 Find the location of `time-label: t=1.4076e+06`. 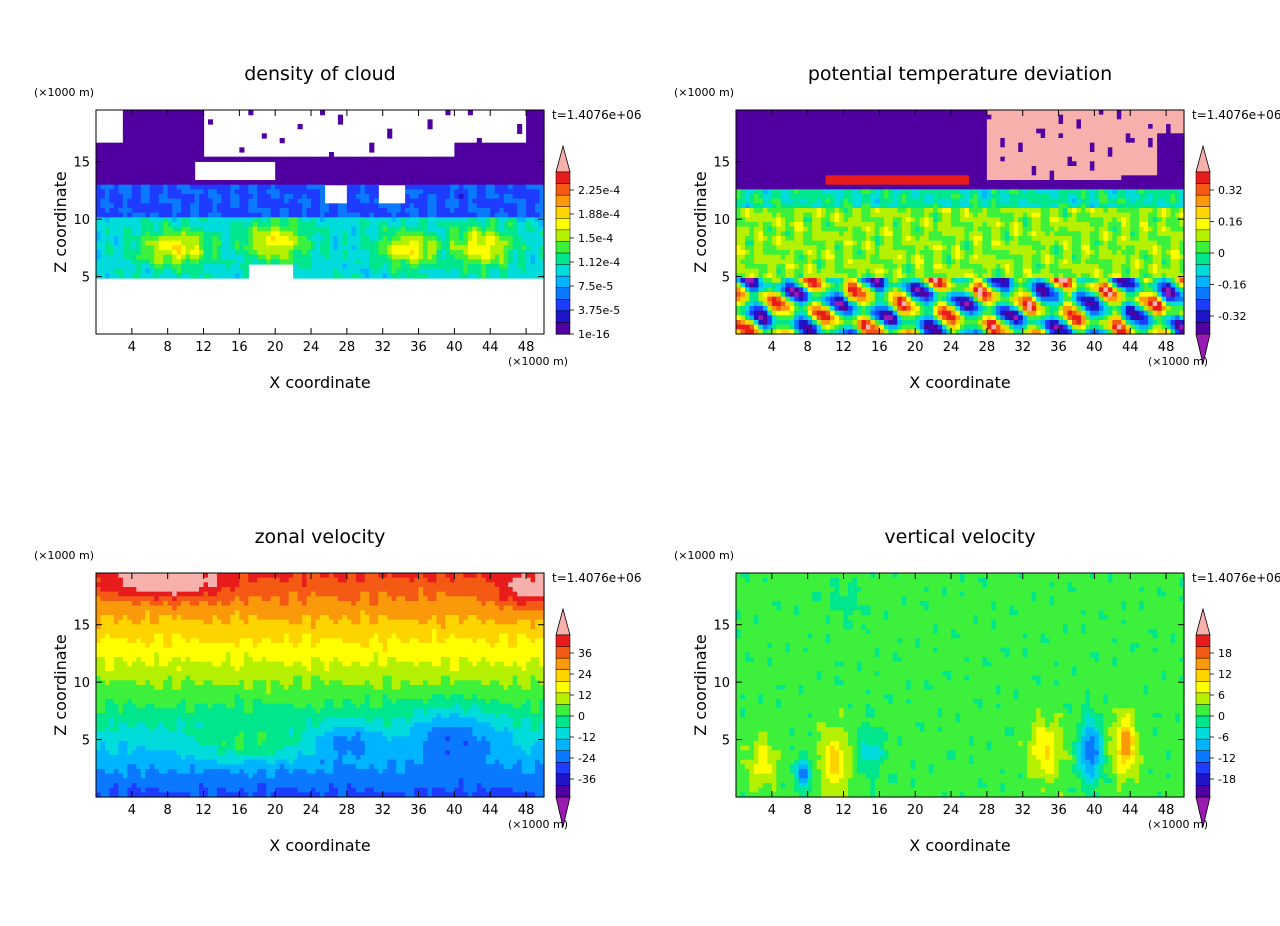

time-label: t=1.4076e+06 is located at coordinates (596, 115).